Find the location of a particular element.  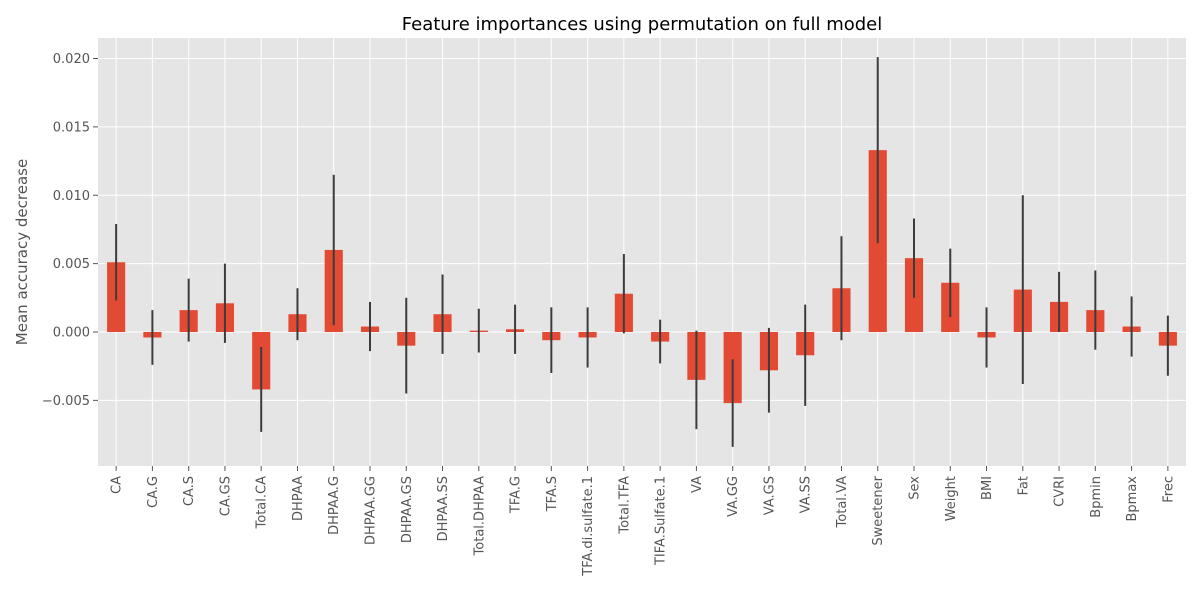

x-tick-label: CA.GS is located at coordinates (225, 496).